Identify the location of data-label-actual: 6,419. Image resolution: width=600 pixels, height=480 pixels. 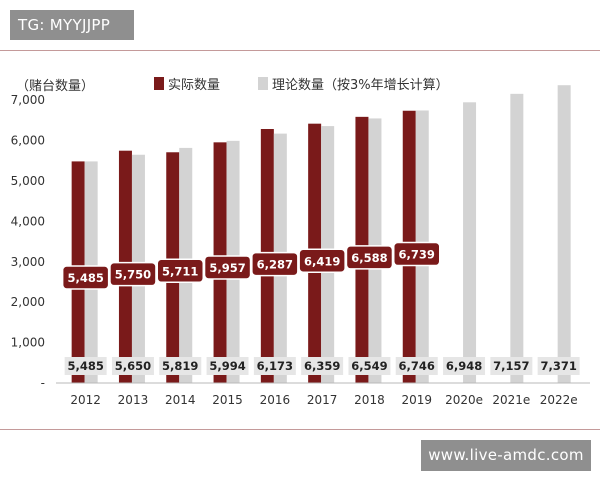
(322, 261).